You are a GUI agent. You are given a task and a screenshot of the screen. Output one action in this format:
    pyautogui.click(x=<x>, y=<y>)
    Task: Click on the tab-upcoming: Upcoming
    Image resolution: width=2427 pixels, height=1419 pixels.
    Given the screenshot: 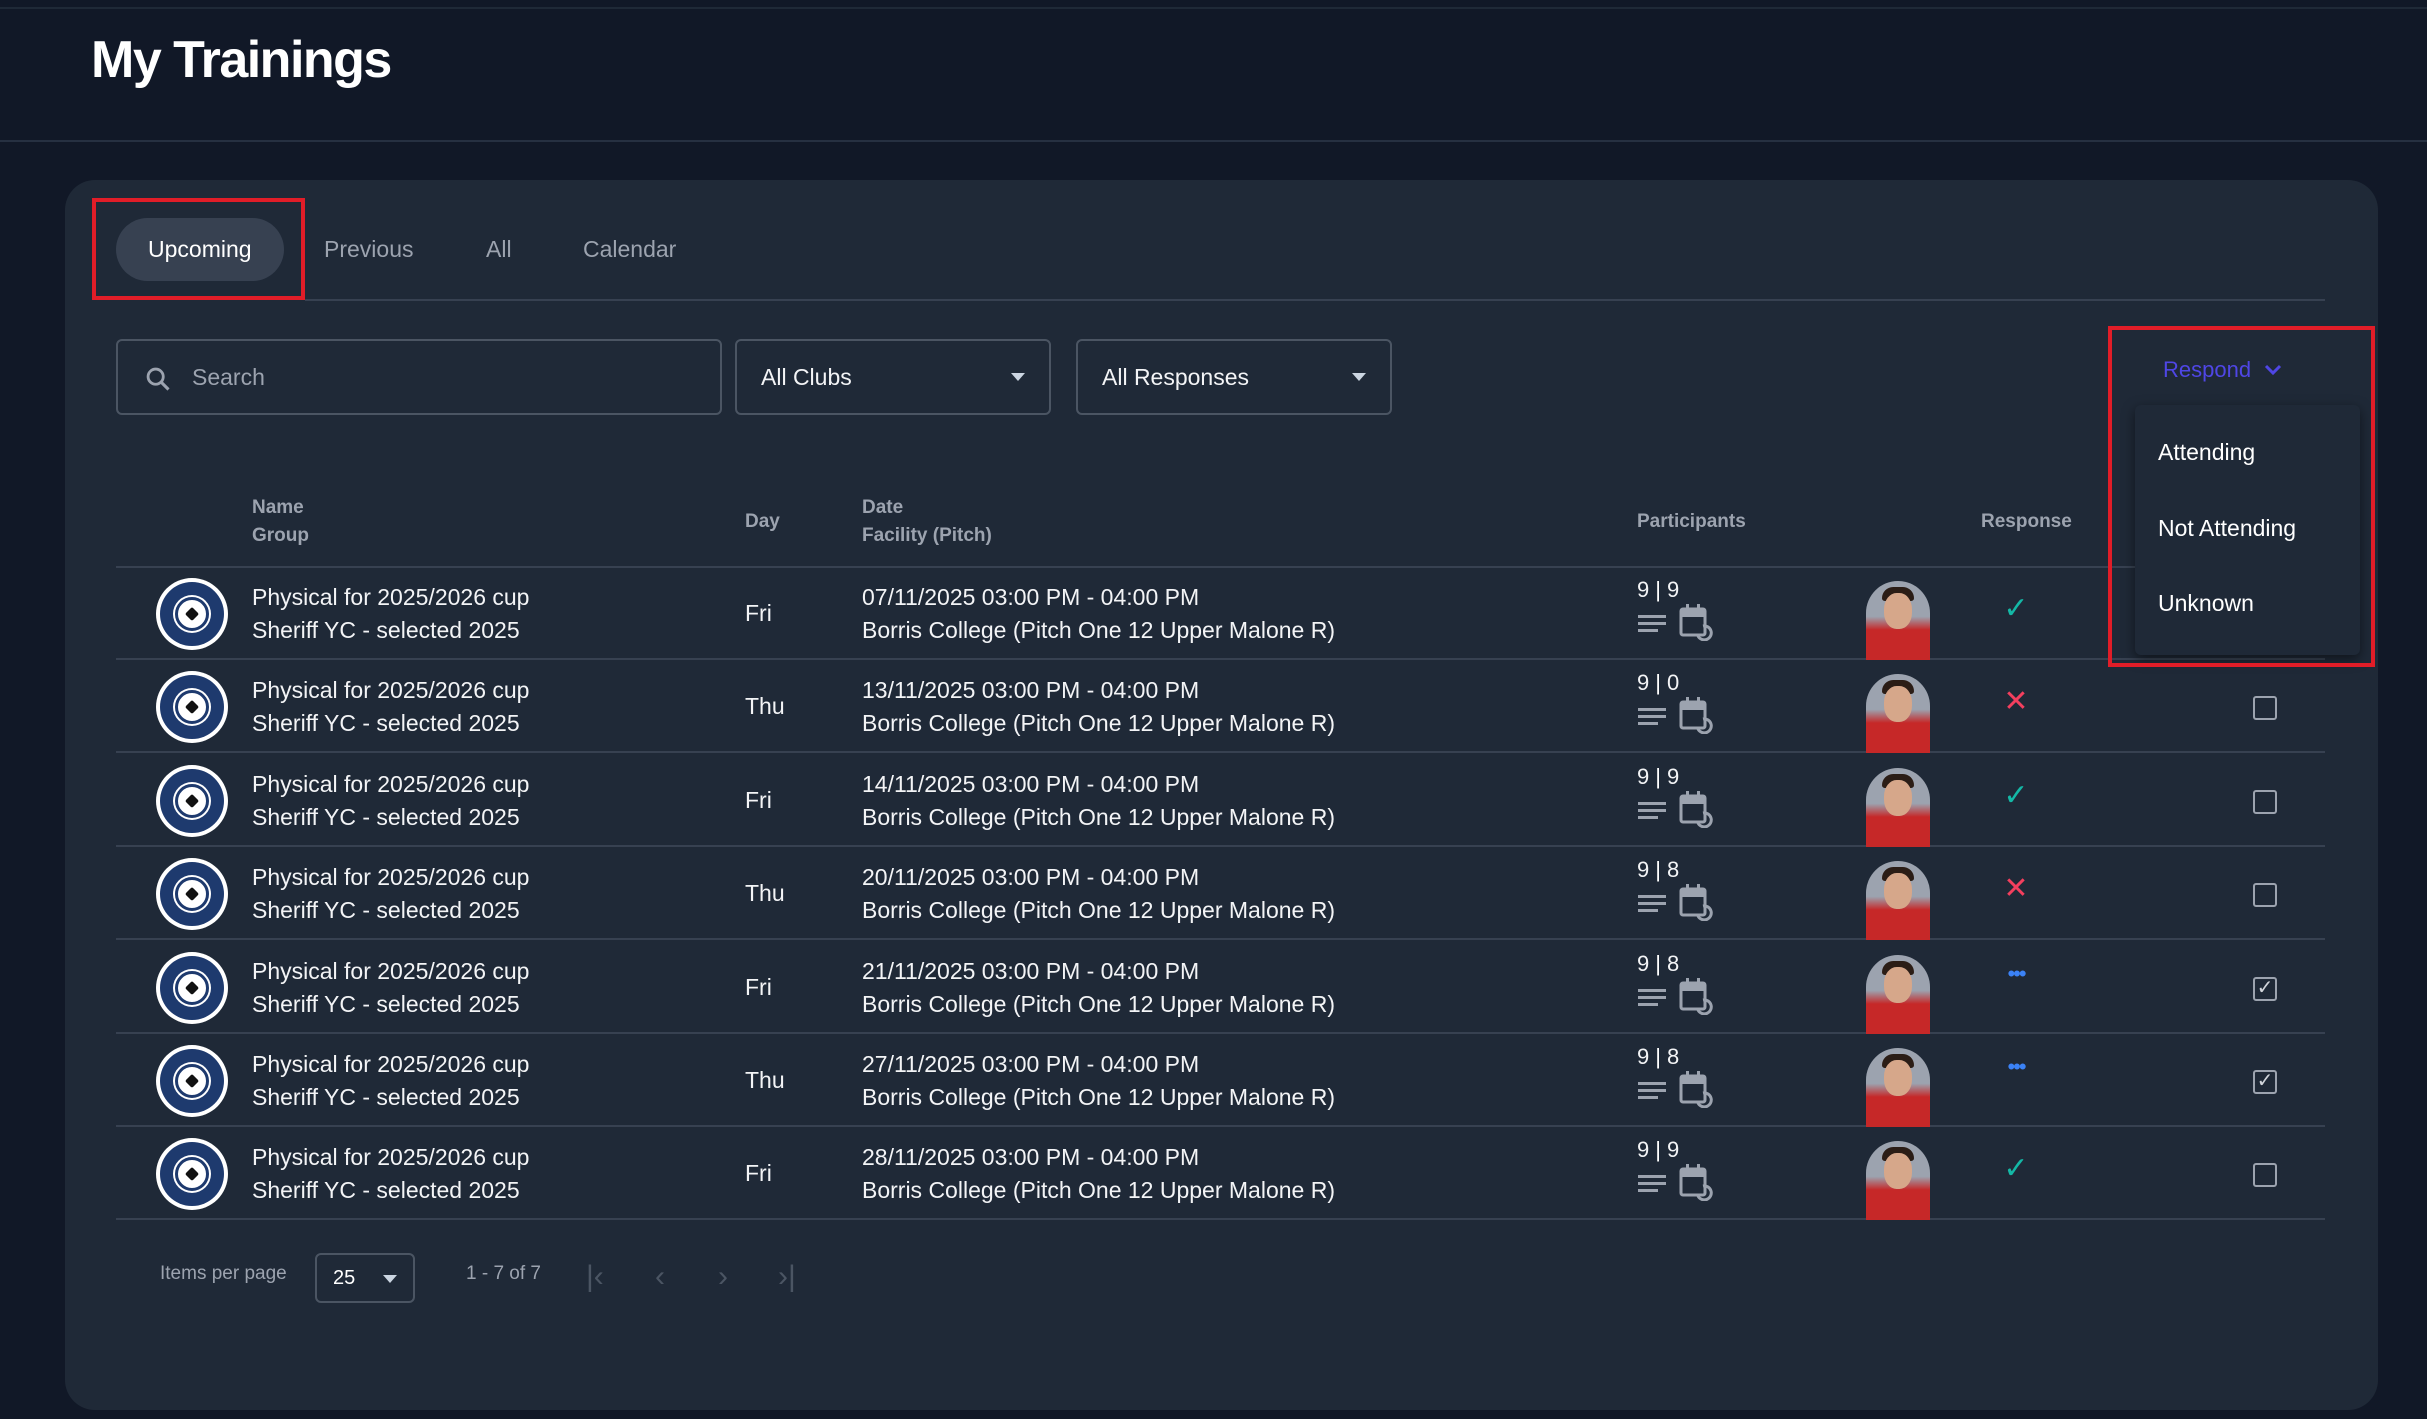 What is the action you would take?
    pyautogui.click(x=200, y=249)
    